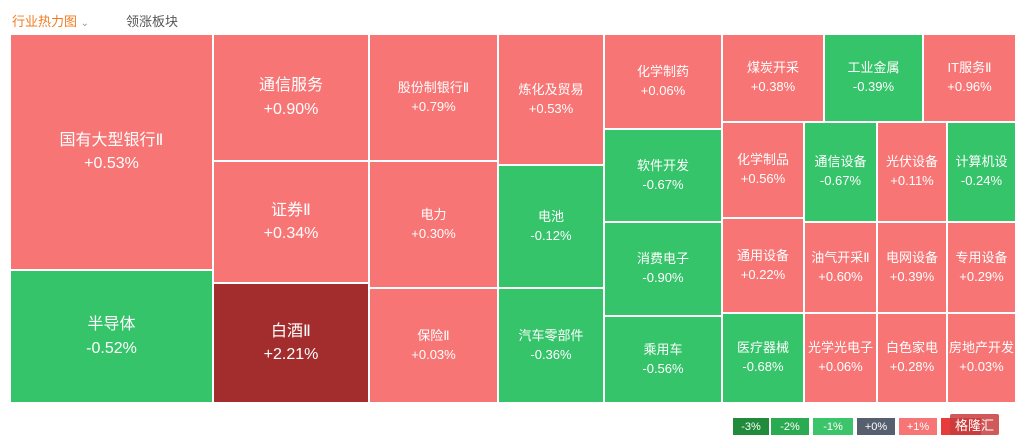 This screenshot has width=1027, height=442. I want to click on tile: 煤炭开采 +0.38%, so click(773, 78).